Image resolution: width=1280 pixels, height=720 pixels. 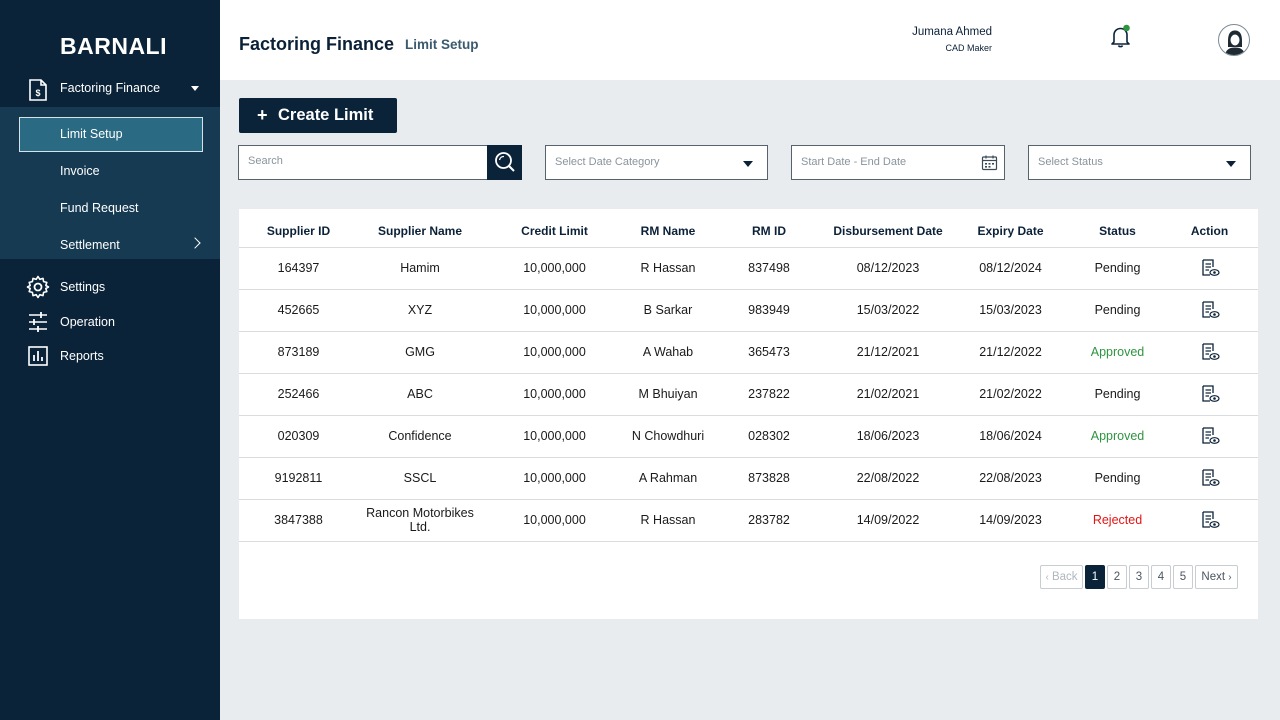 What do you see at coordinates (607, 162) in the screenshot?
I see `date-category-placeholder: Select Date Category` at bounding box center [607, 162].